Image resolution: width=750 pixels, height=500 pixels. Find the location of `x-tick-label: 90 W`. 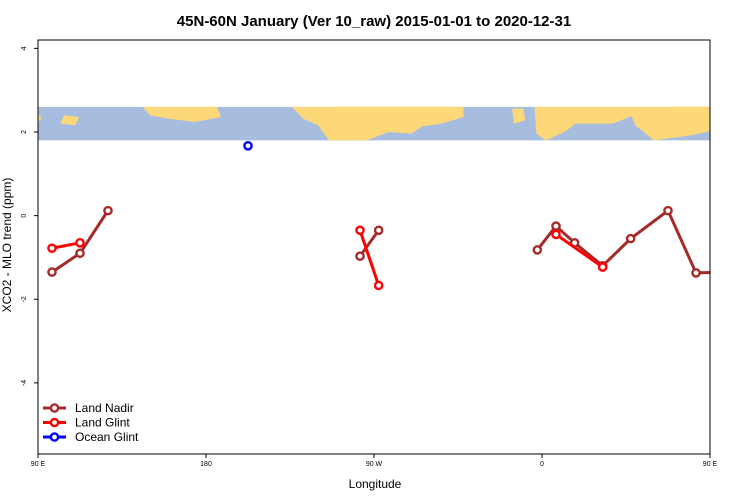

x-tick-label: 90 W is located at coordinates (374, 464).